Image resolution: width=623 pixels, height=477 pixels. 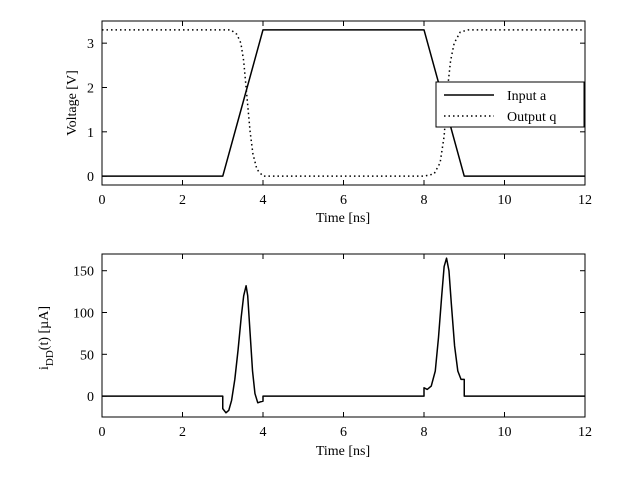 I want to click on current-x-tick-label: 0, so click(x=102, y=432).